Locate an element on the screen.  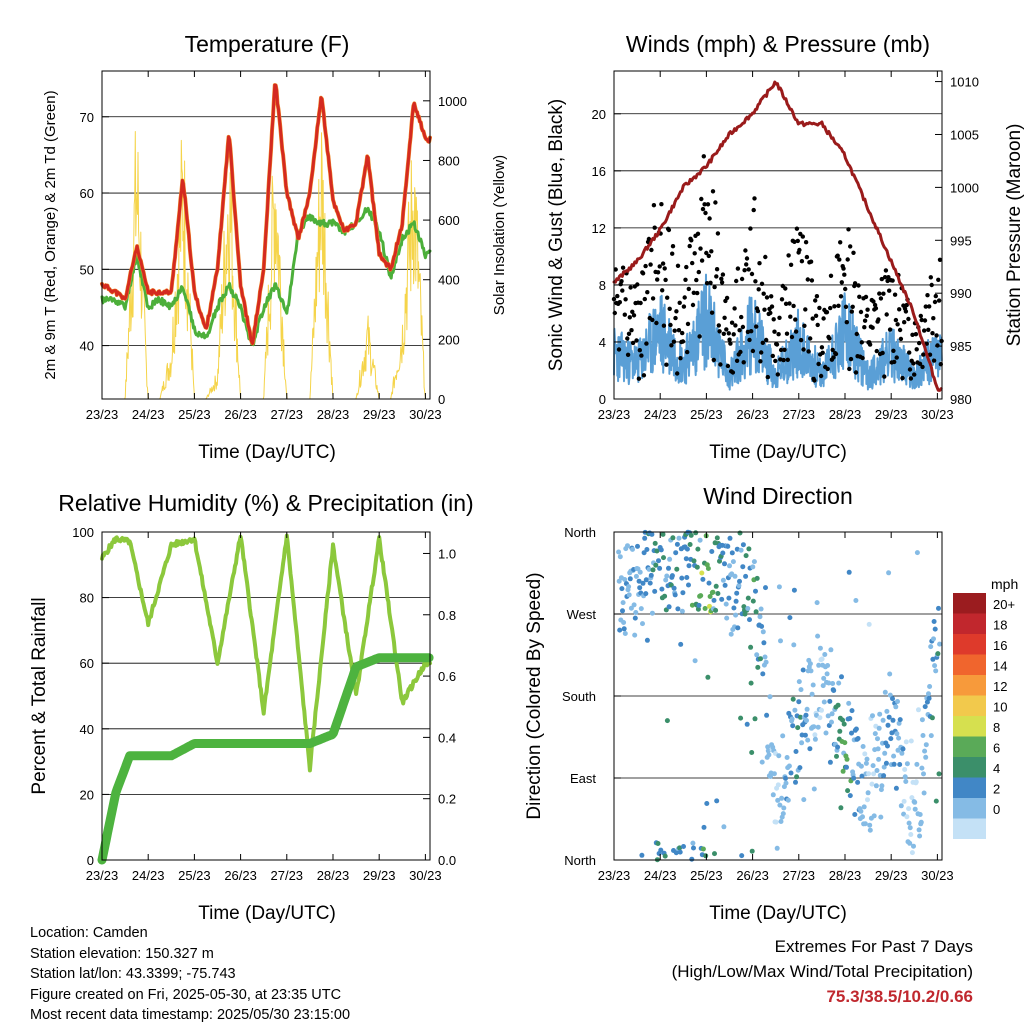
legend-swatch is located at coordinates (969, 787).